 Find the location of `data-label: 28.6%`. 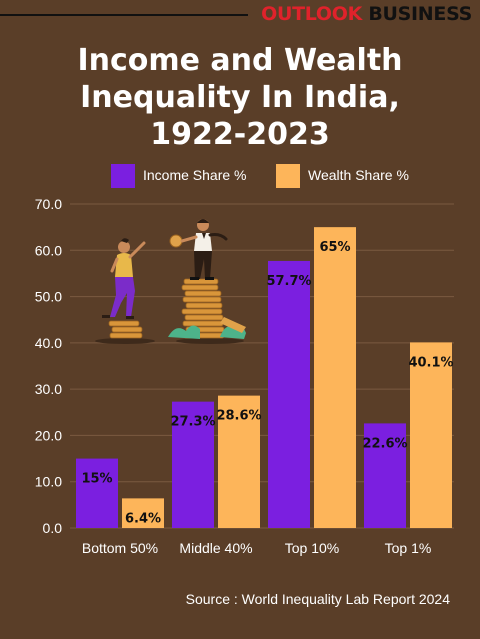

data-label: 28.6% is located at coordinates (238, 416).